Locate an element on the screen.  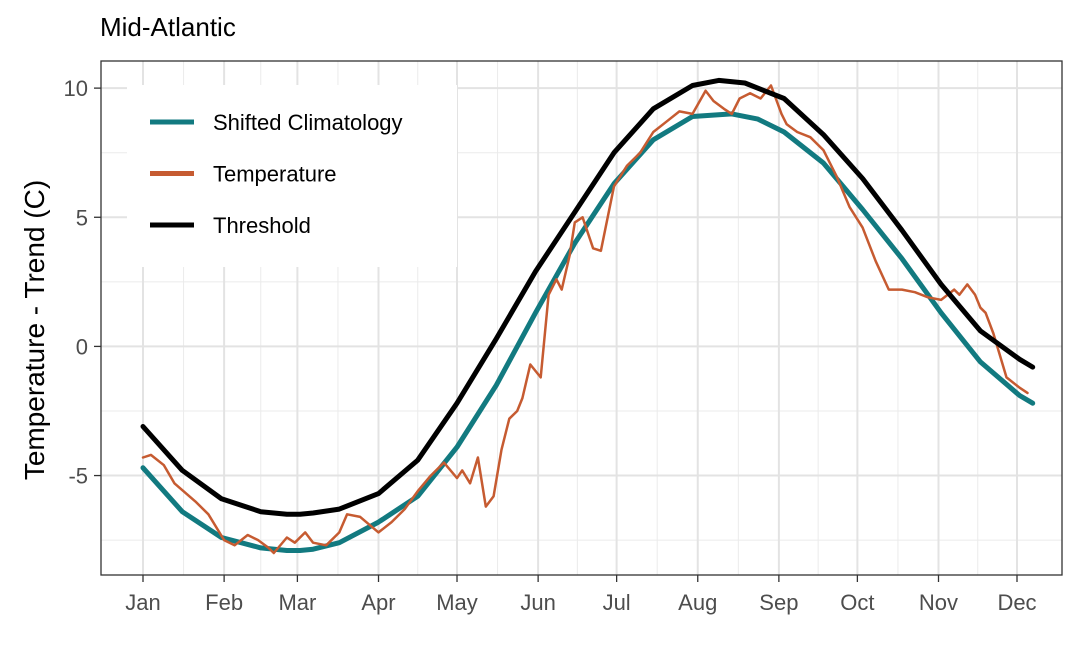
x-tick-label: Jul is located at coordinates (617, 602).